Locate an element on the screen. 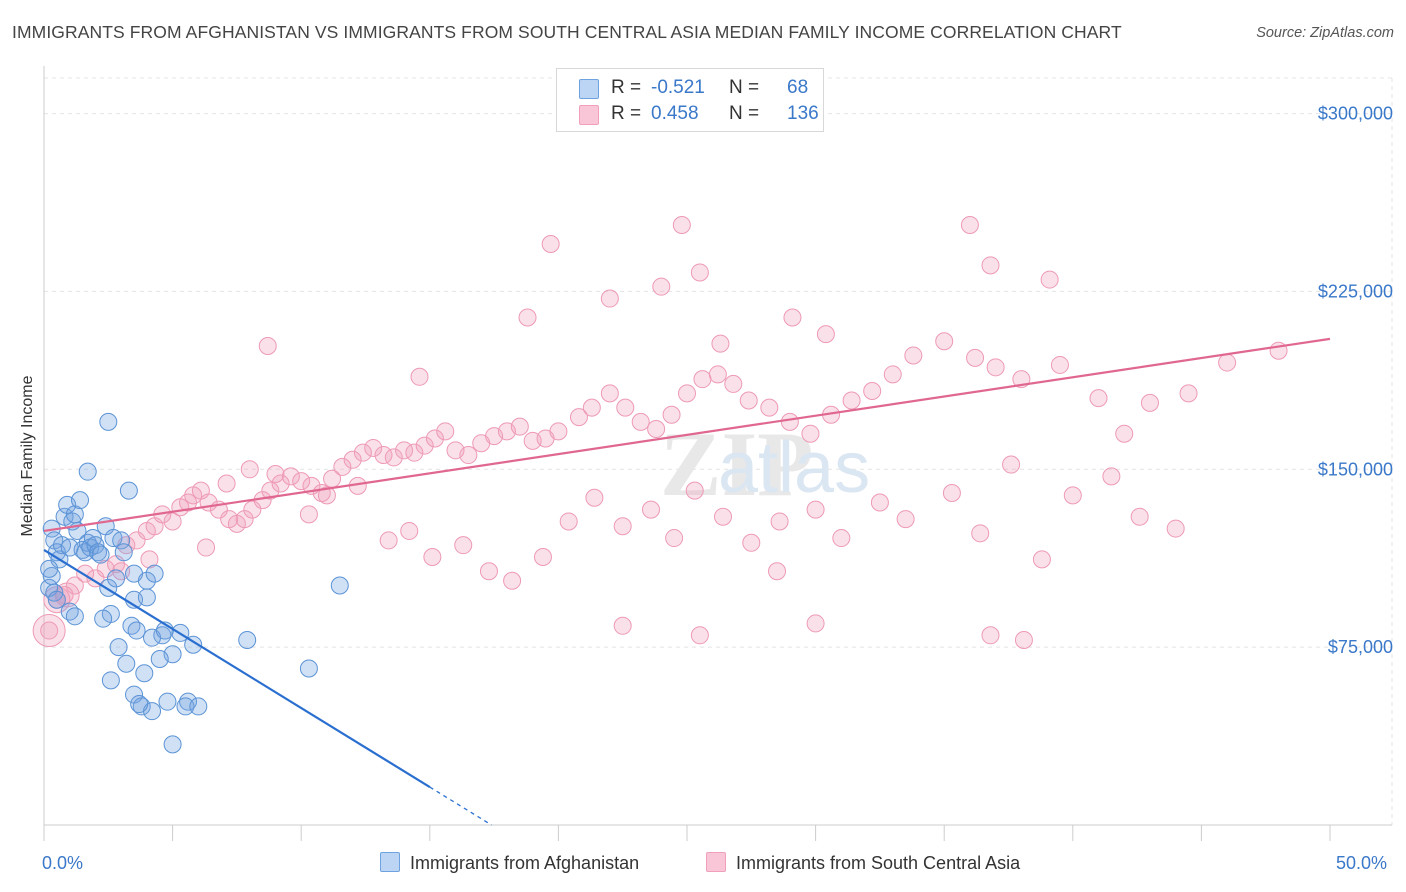  trend-line-afghanistan-extension is located at coordinates (460, 806).